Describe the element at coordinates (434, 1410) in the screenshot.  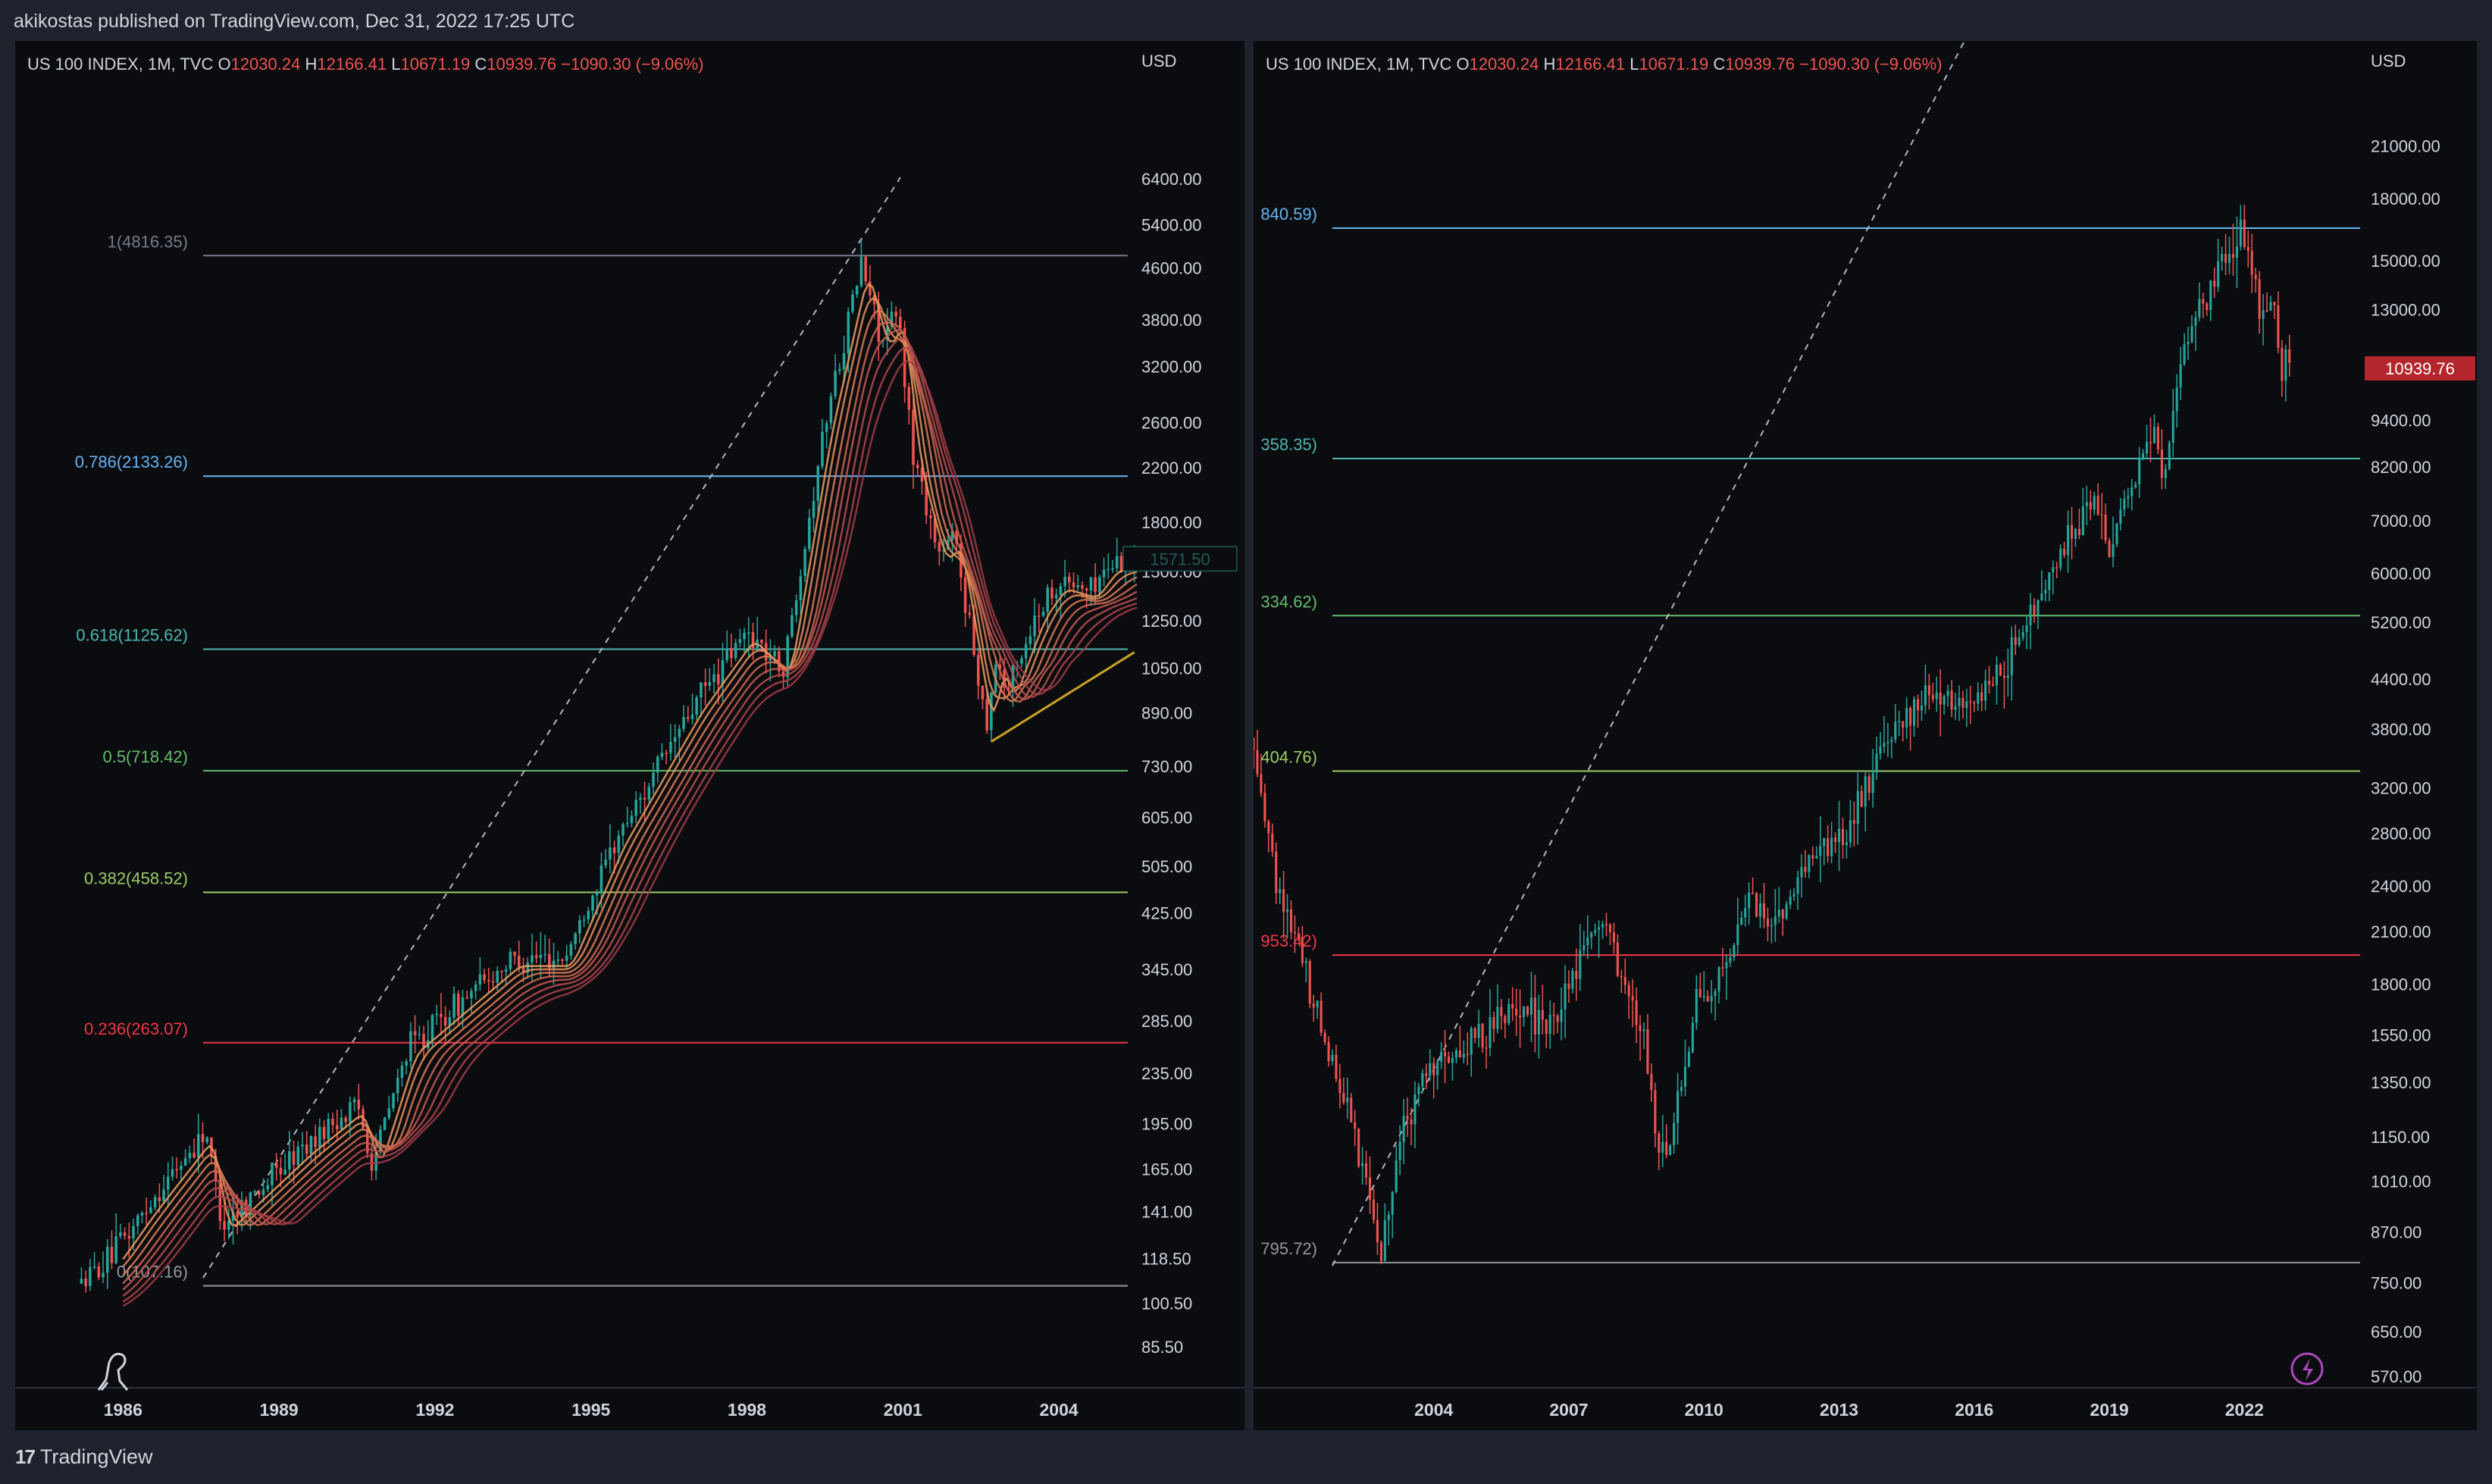
I see `left-x-tick: 1992` at that location.